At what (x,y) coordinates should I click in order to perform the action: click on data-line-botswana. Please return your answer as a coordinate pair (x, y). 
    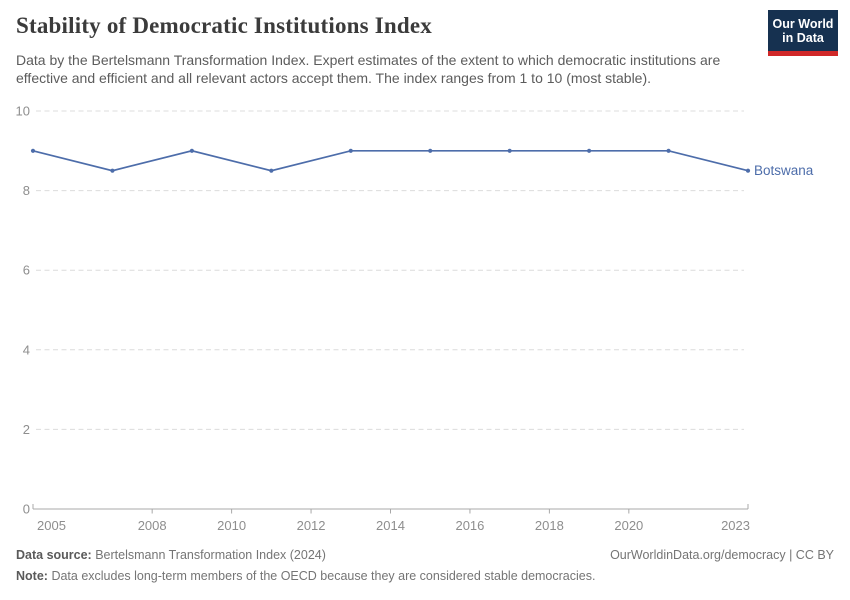
    Looking at the image, I should click on (390, 160).